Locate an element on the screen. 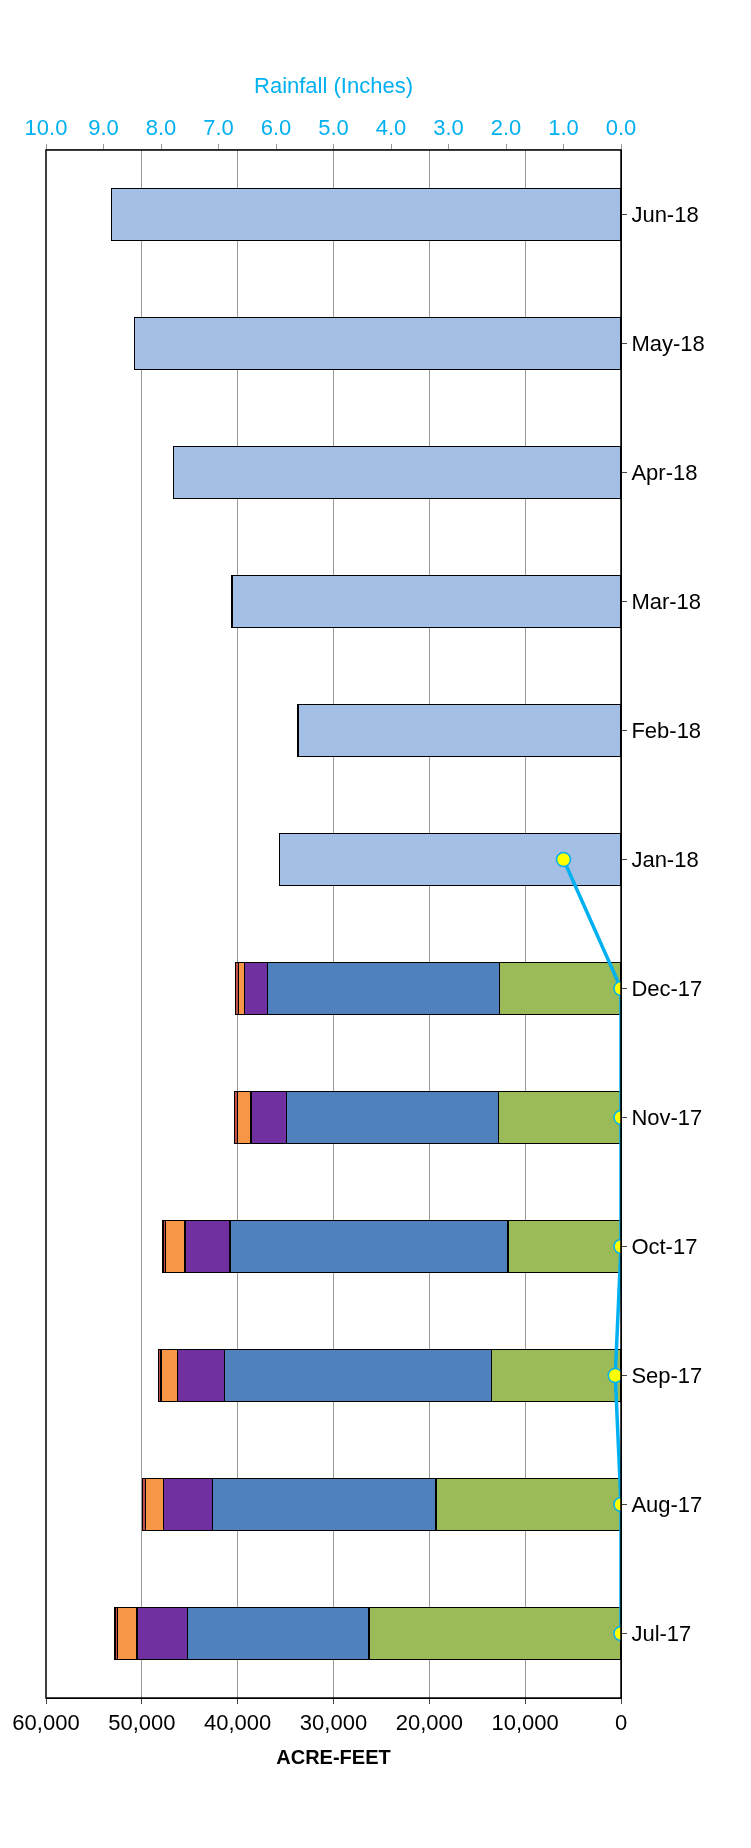 The height and width of the screenshot is (1848, 751). x2-tick-label: 2.0 is located at coordinates (506, 128).